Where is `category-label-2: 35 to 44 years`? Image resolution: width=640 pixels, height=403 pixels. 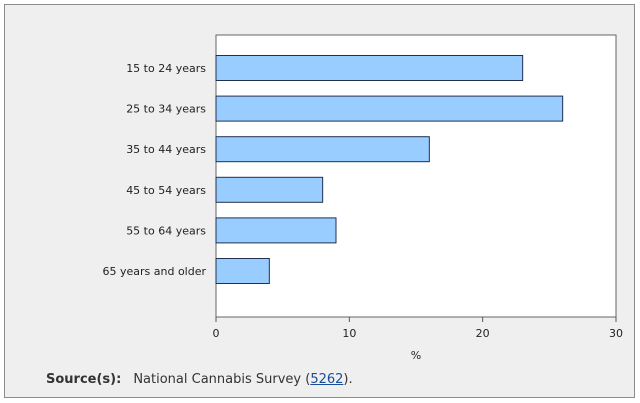
category-label-2: 35 to 44 years is located at coordinates (166, 149).